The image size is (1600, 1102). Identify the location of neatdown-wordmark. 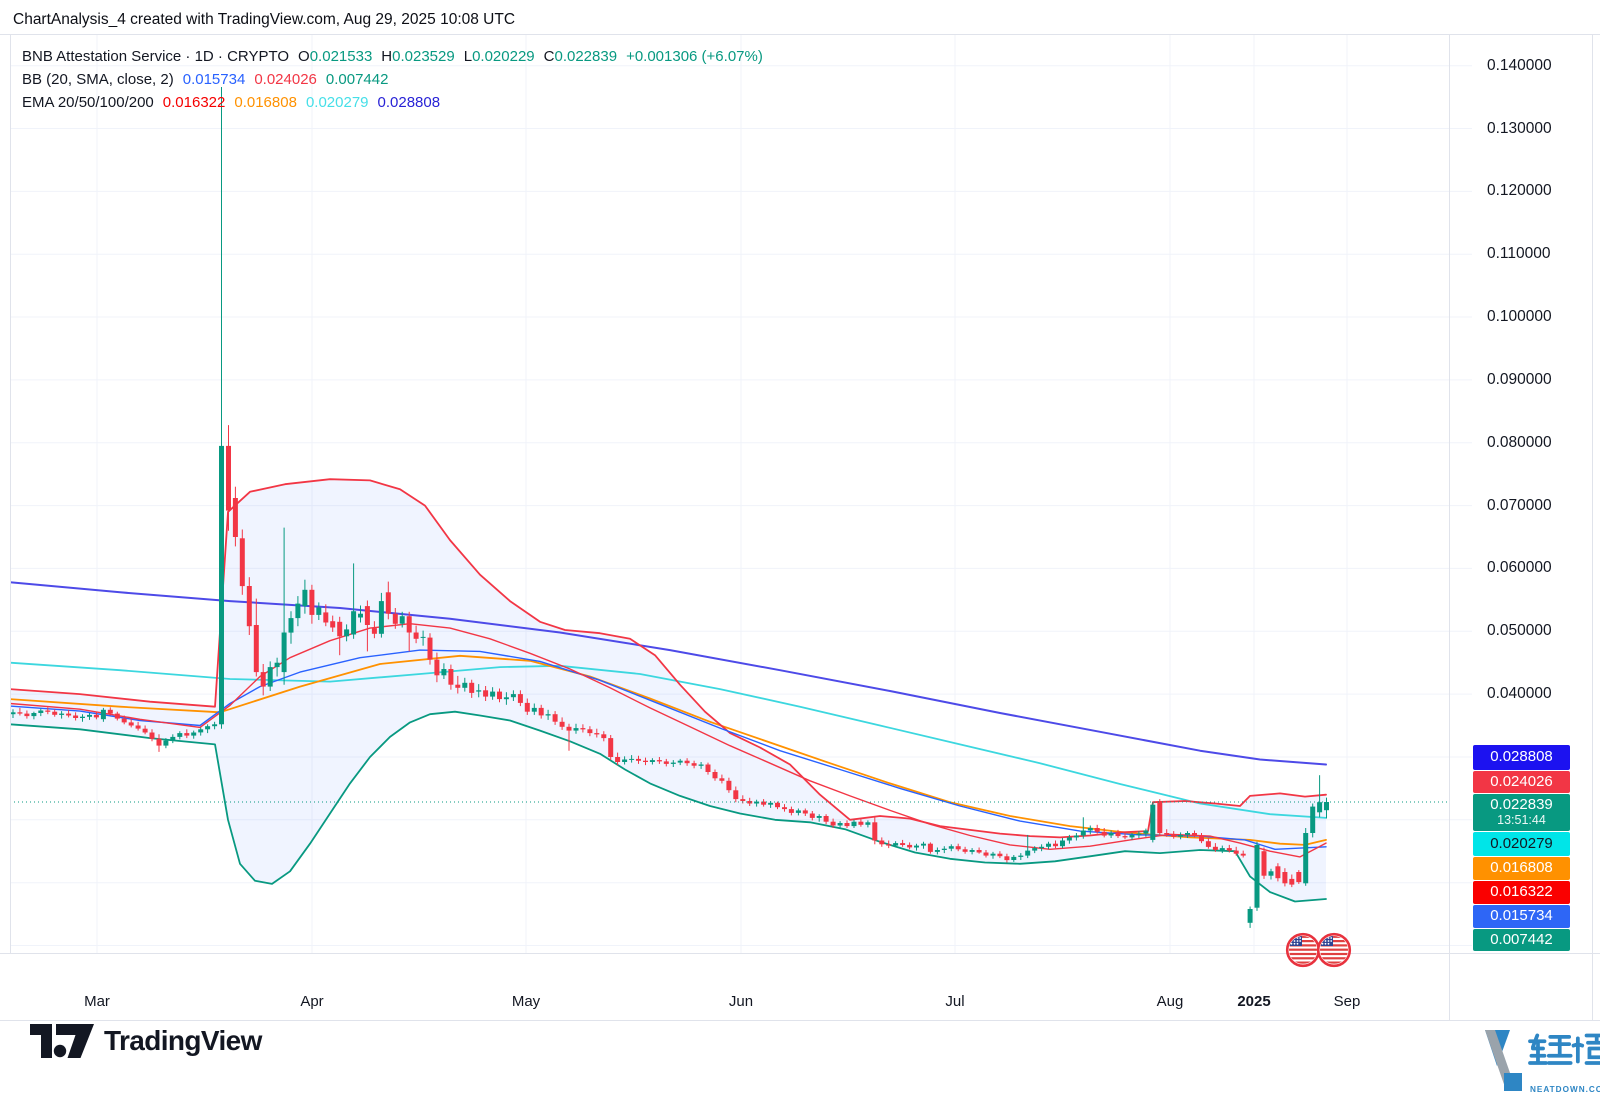
(1564, 1049).